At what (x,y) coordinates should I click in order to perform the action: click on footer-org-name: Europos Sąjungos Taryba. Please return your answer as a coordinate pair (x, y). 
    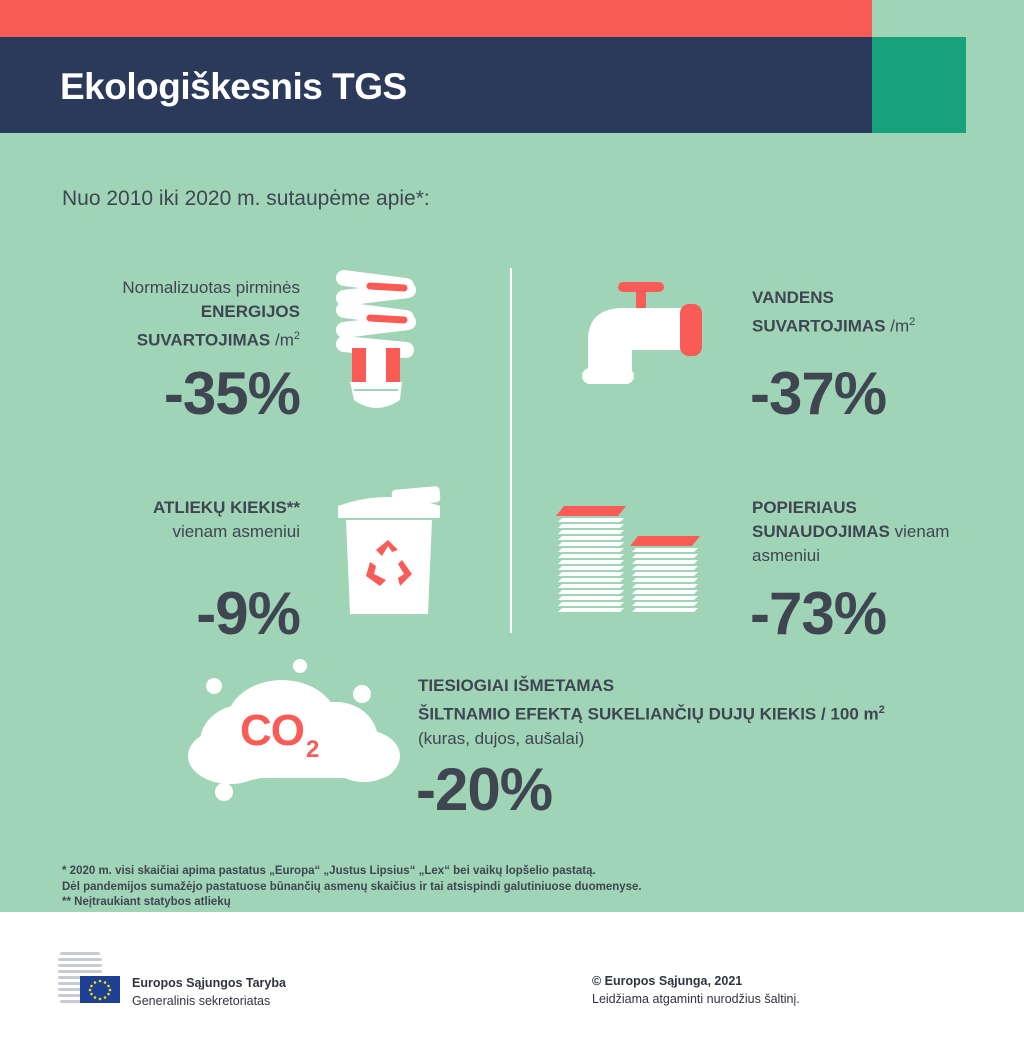
    Looking at the image, I should click on (209, 983).